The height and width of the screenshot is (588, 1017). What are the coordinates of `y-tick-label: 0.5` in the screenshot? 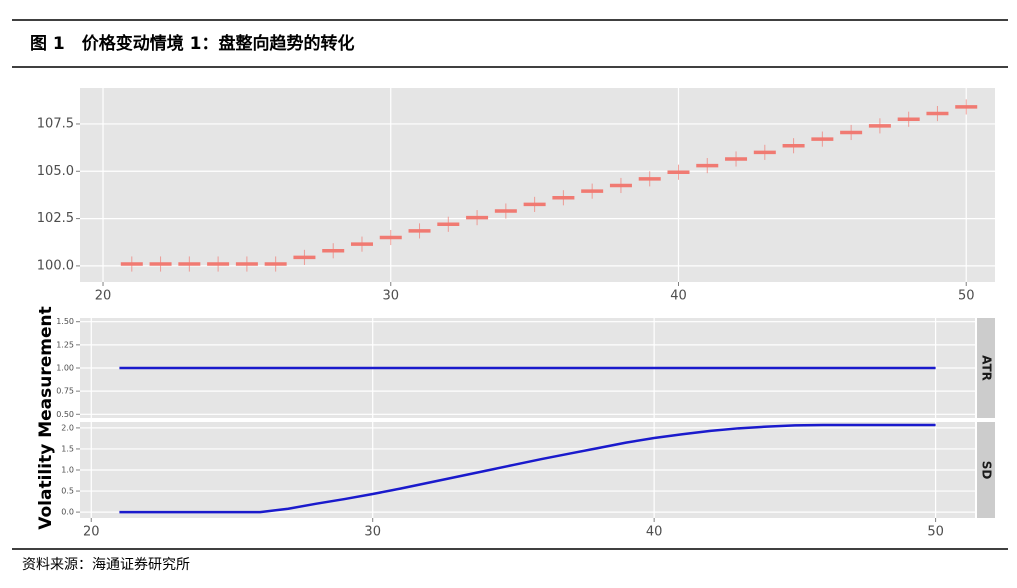 It's located at (67, 491).